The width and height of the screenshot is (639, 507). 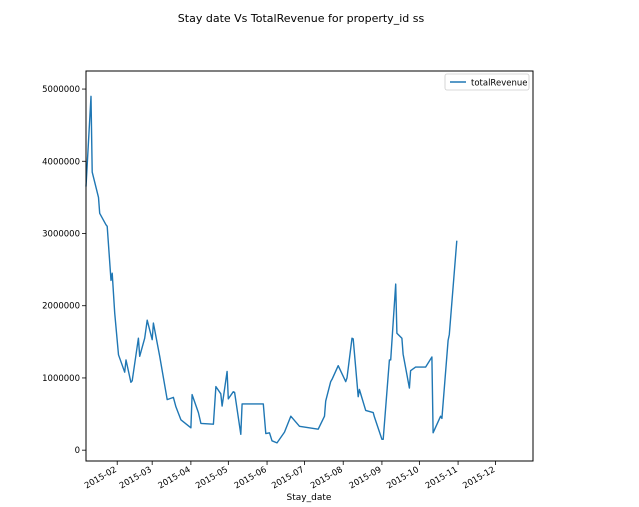 What do you see at coordinates (442, 478) in the screenshot?
I see `x-tick-label: 2015-11` at bounding box center [442, 478].